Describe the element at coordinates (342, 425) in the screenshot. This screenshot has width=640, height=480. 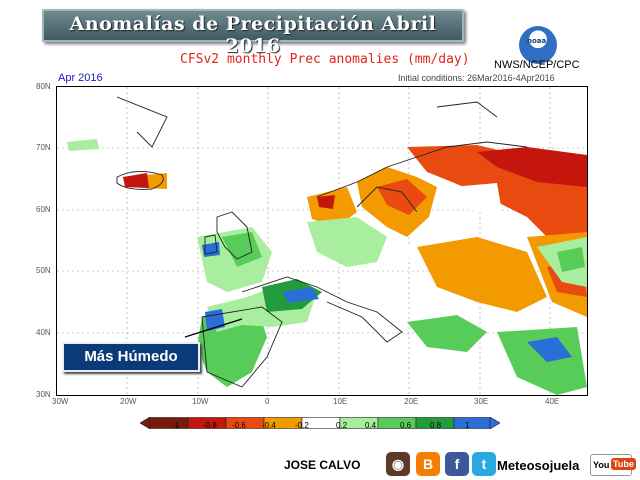
I see `legend-label: 0.2` at that location.